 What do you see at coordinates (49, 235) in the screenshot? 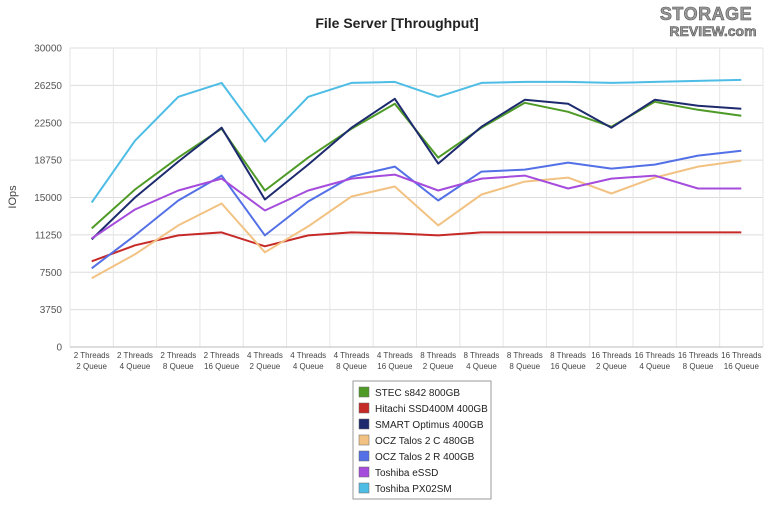
I see `y-tick-label: 11250` at bounding box center [49, 235].